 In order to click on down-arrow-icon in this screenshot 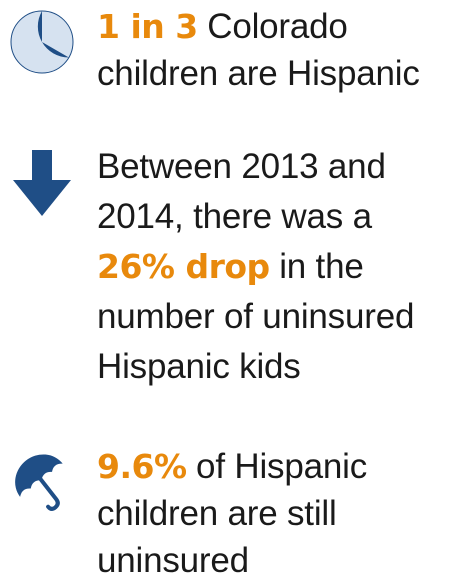, I will do `click(42, 183)`.